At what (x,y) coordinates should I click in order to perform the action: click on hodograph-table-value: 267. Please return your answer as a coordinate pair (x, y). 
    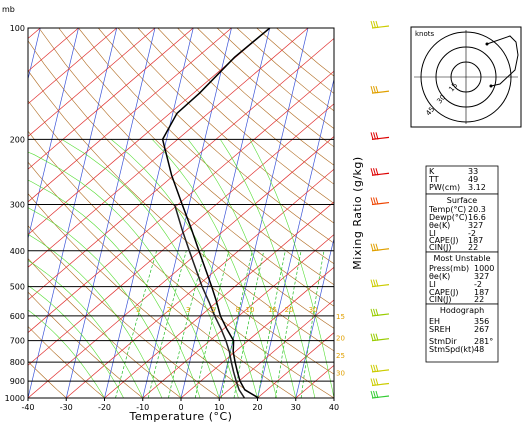
    Looking at the image, I should click on (481, 329).